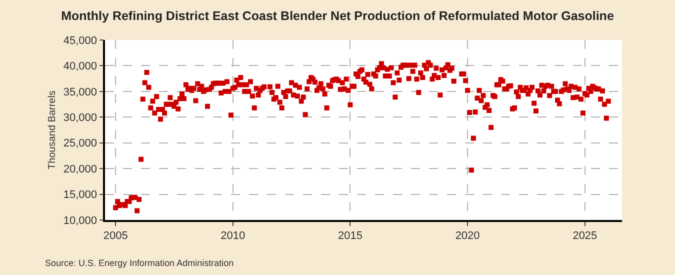 This screenshot has width=675, height=275. Describe the element at coordinates (80, 92) in the screenshot. I see `y-tick-label: 35,000` at that location.